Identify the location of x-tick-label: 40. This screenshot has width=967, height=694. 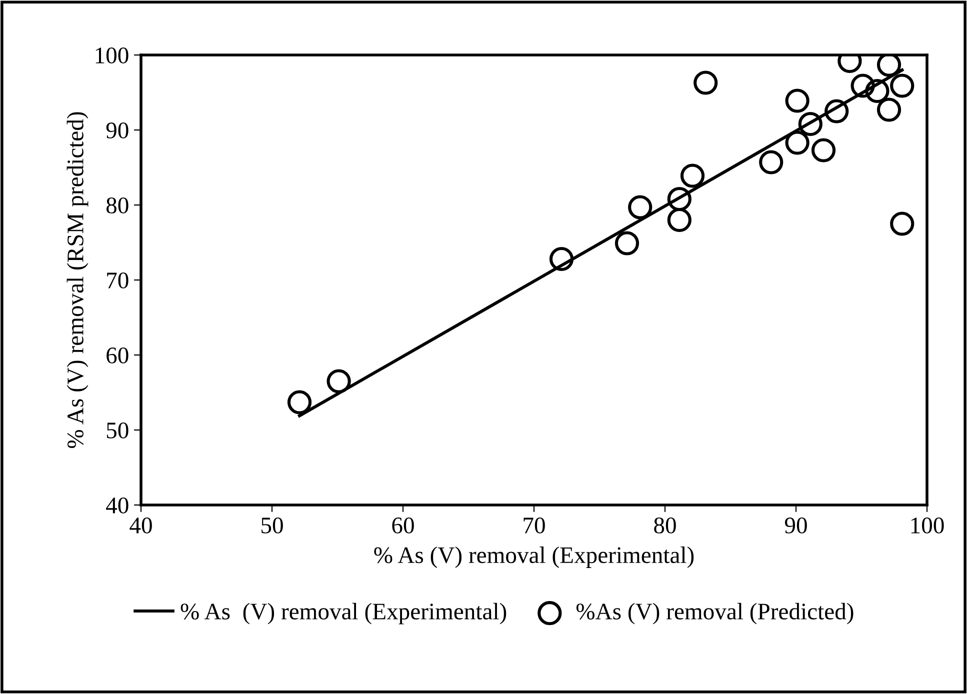
(141, 525).